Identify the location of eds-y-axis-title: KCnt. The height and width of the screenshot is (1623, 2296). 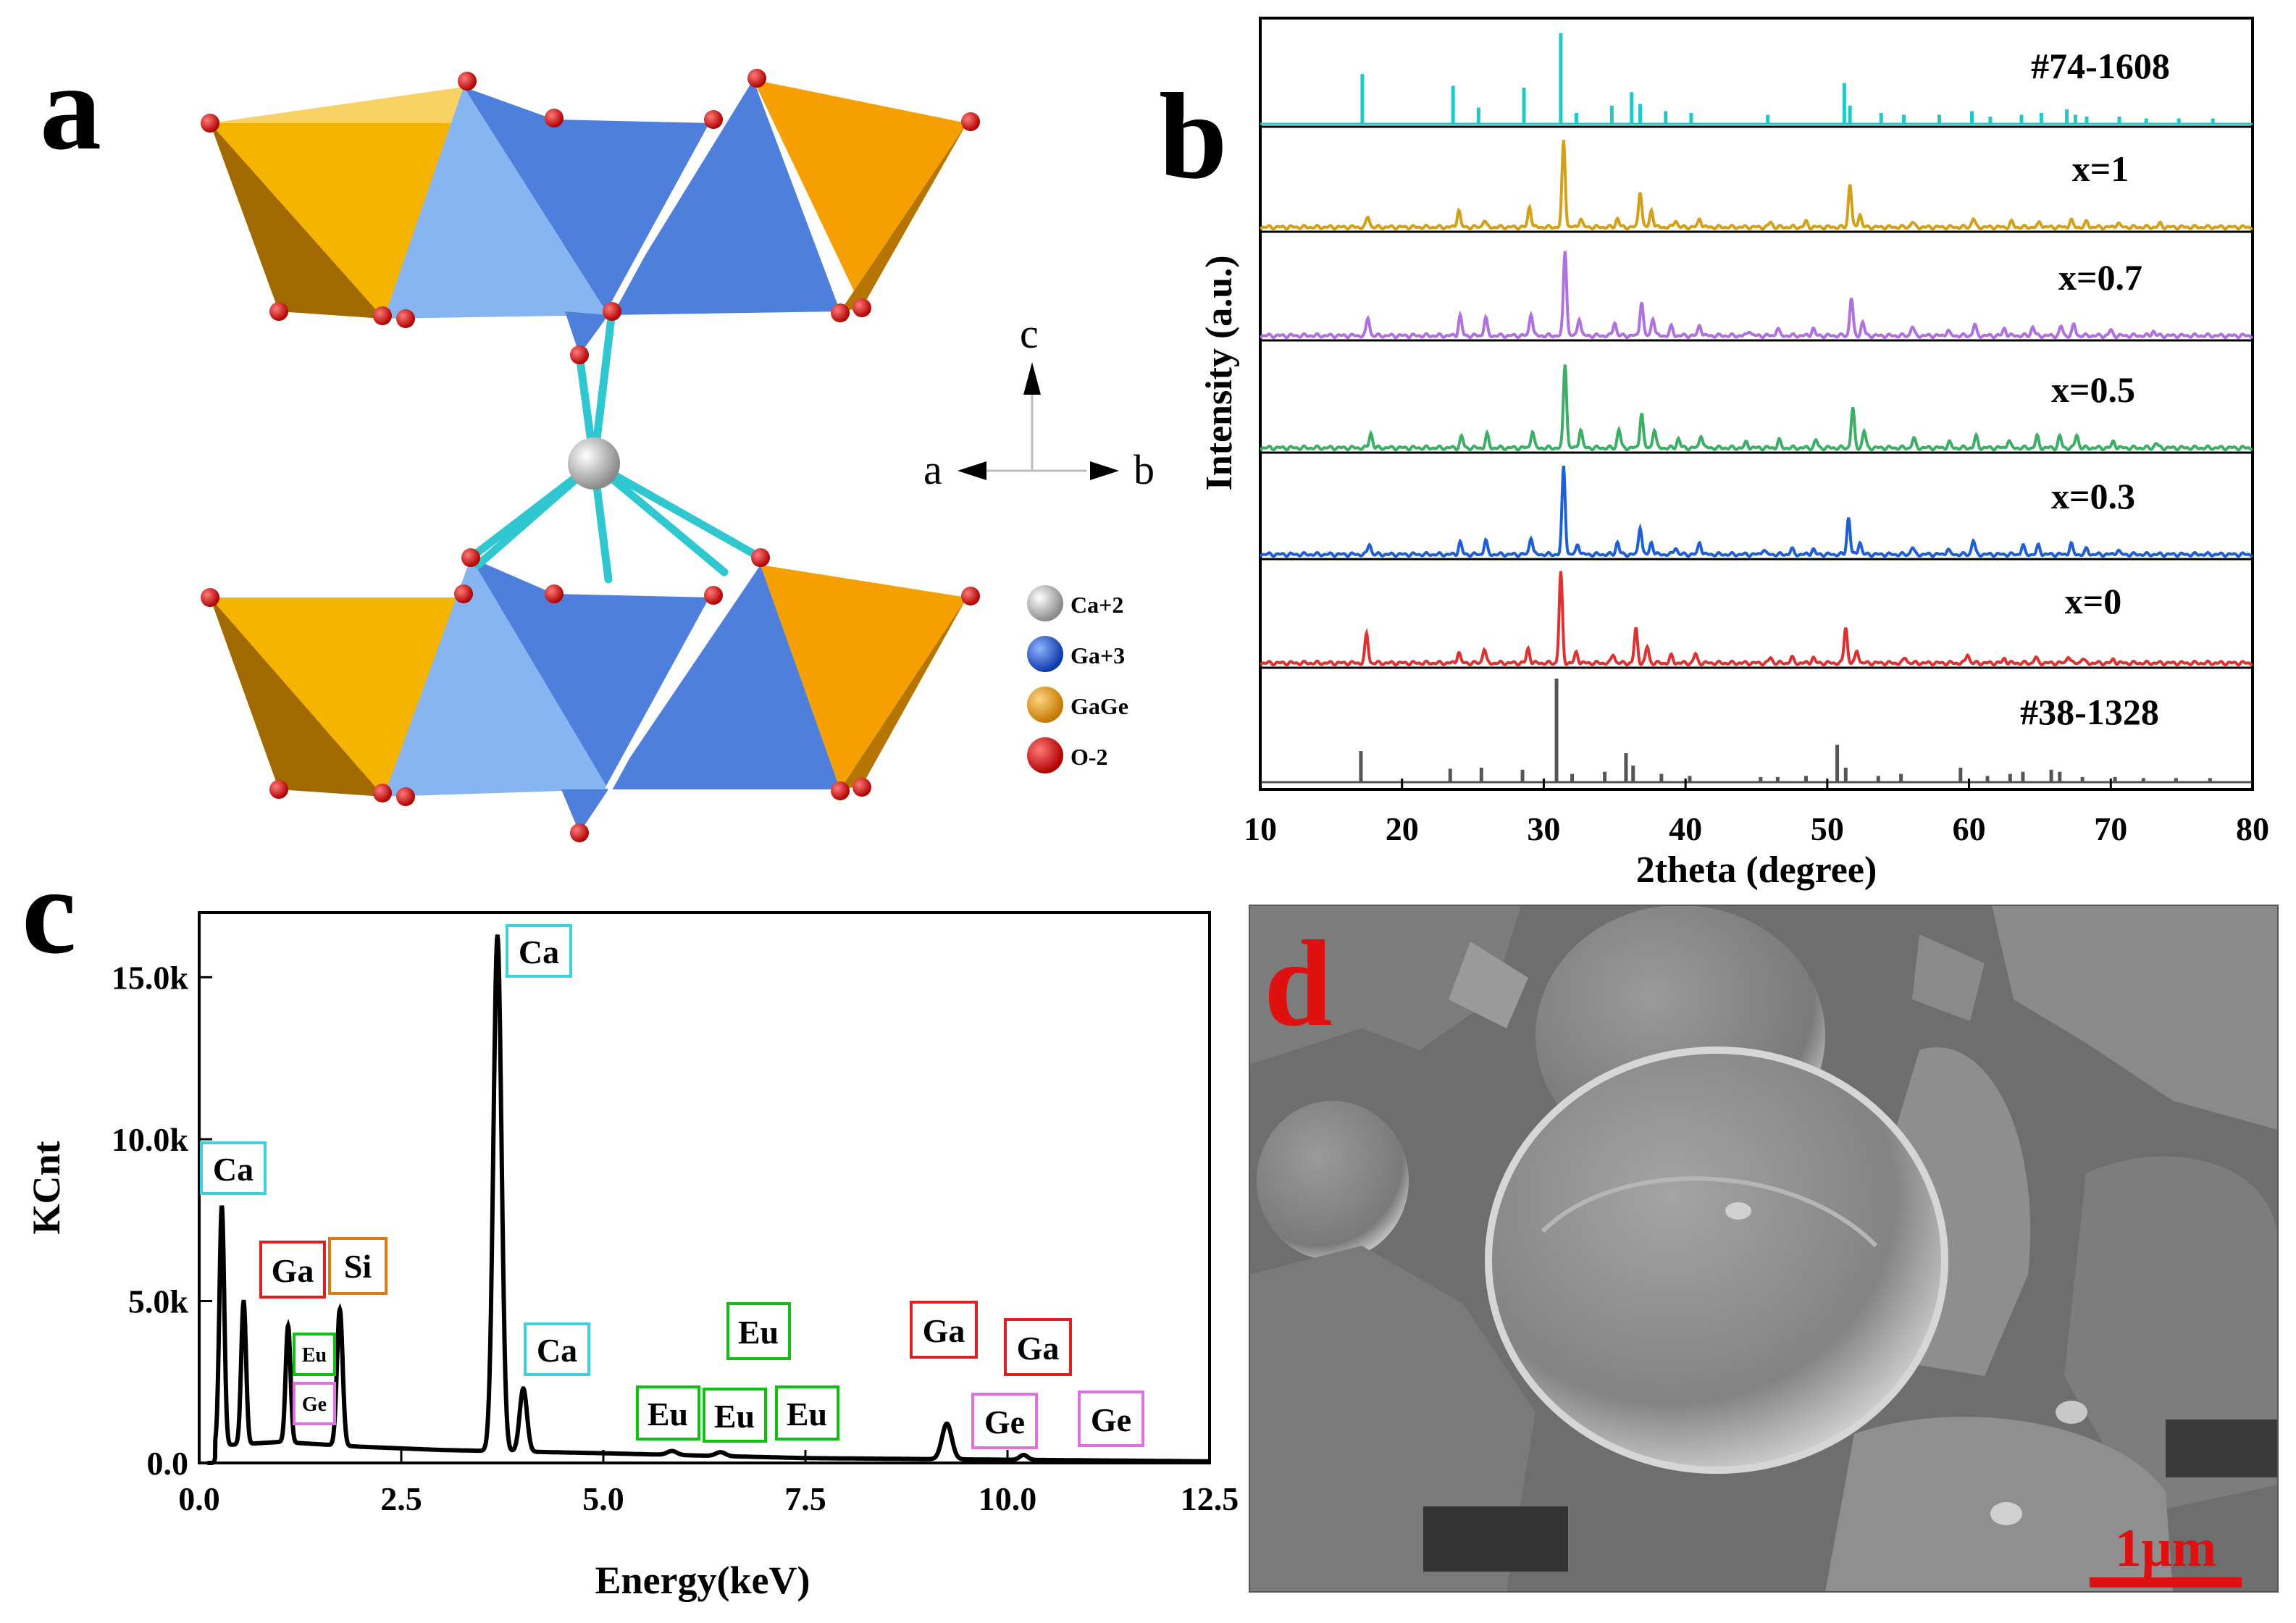
(46, 1187).